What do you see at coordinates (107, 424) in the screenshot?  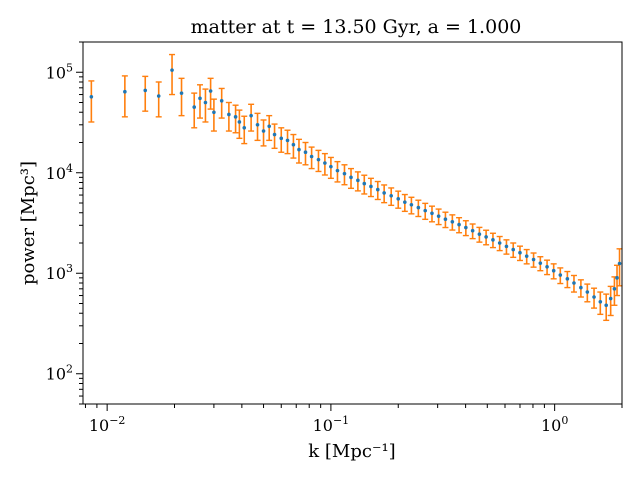 I see `x-tick-label: 10⁻²` at bounding box center [107, 424].